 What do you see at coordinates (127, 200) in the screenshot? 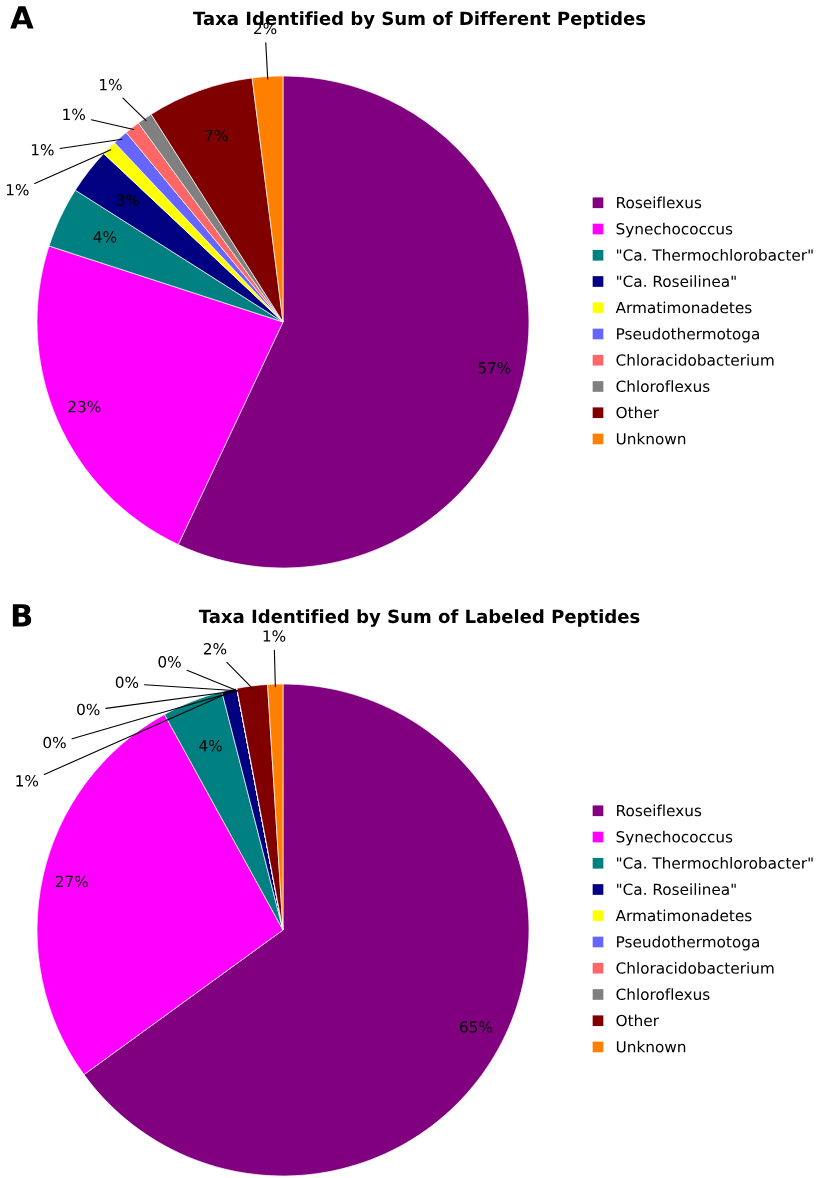
I see `data-label: 3%` at bounding box center [127, 200].